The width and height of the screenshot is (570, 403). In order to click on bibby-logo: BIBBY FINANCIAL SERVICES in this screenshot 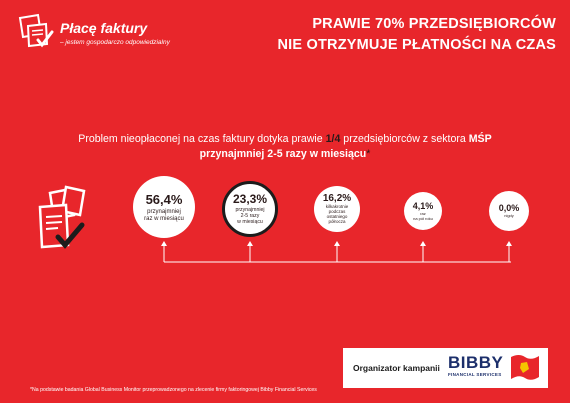, I will do `click(476, 365)`.